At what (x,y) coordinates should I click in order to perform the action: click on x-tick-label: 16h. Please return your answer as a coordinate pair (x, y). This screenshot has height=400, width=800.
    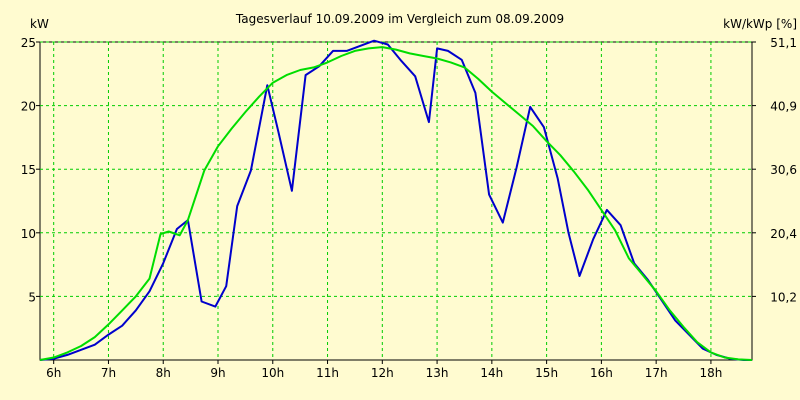
    Looking at the image, I should click on (601, 373).